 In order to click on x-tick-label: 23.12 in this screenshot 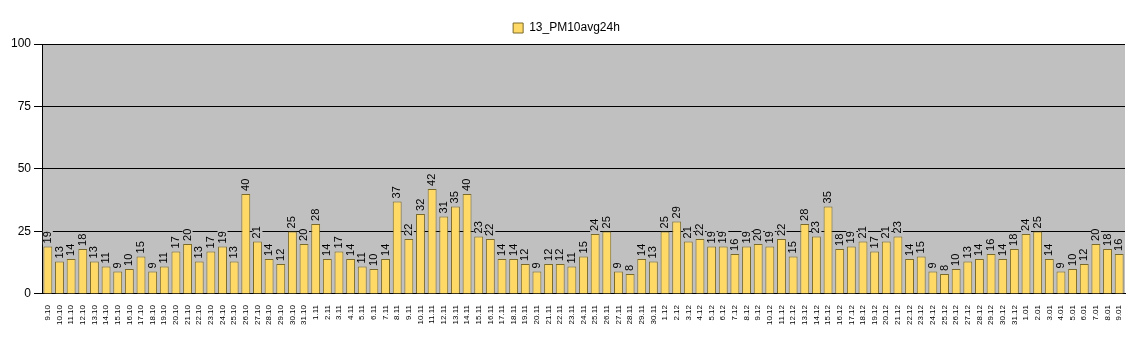, I will do `click(921, 315)`.